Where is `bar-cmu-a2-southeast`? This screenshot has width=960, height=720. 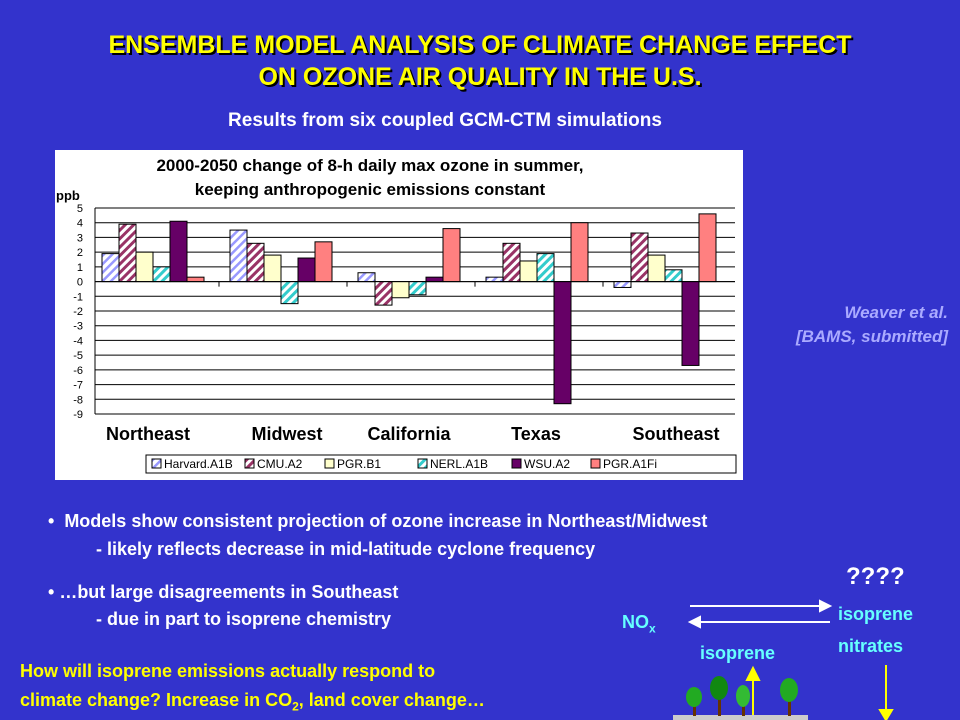
bar-cmu-a2-southeast is located at coordinates (639, 257).